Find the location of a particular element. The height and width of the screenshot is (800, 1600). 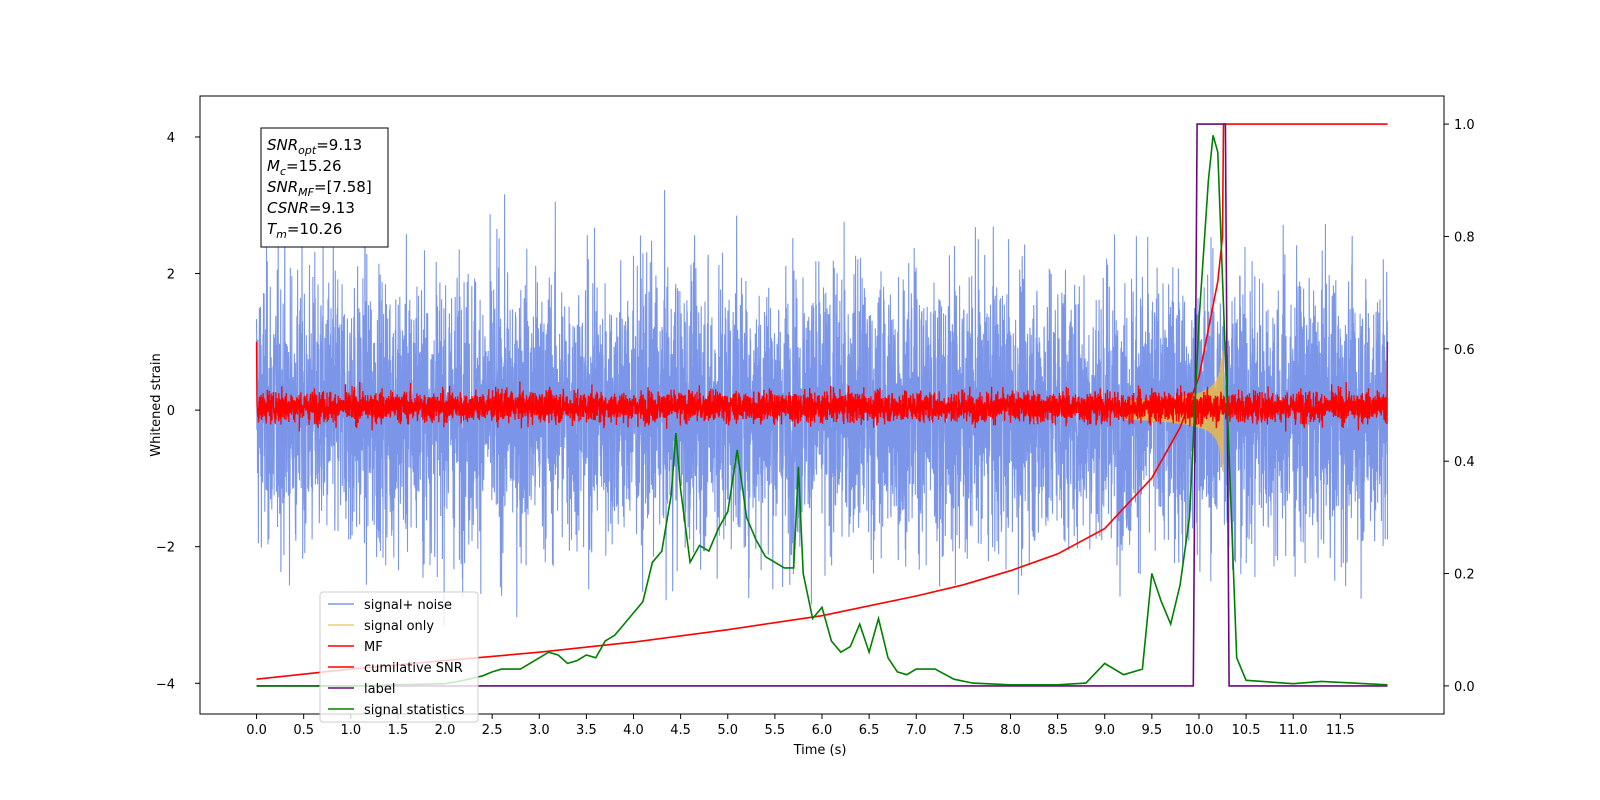

x-tick-label: 6.5 is located at coordinates (869, 730).